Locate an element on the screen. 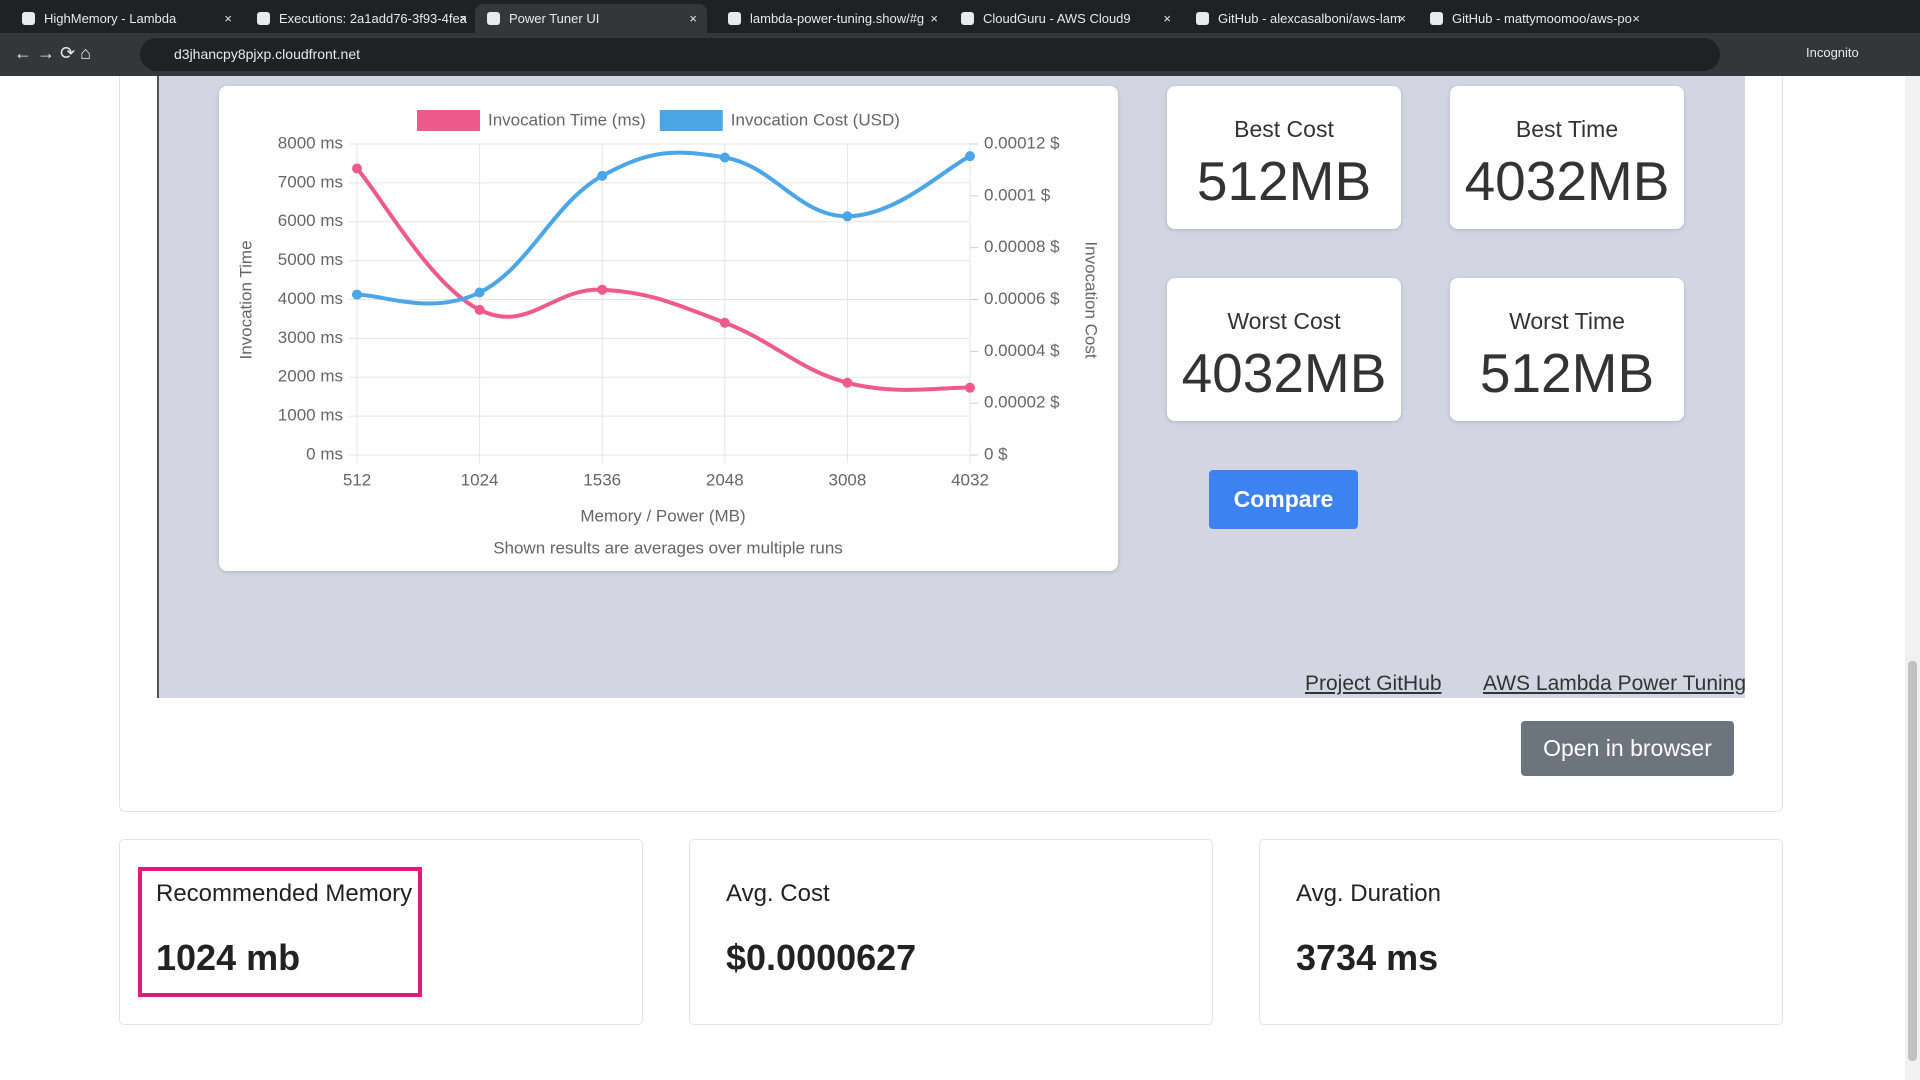  stat-card: Best Time 4032MB is located at coordinates (1567, 157).